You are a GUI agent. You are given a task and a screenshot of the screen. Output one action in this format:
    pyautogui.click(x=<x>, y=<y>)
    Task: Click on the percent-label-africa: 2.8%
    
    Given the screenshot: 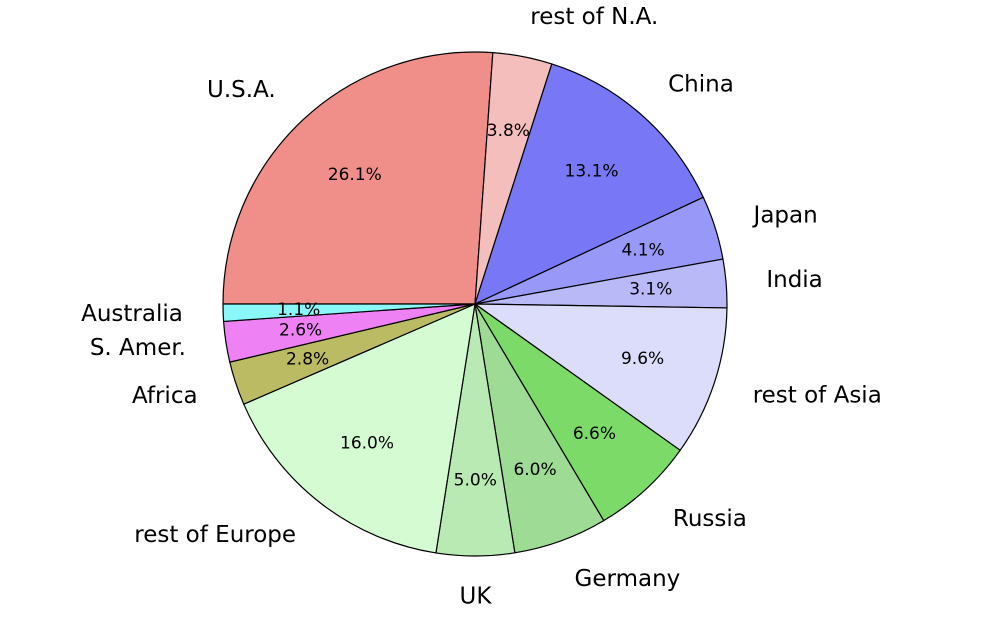 What is the action you would take?
    pyautogui.click(x=307, y=360)
    